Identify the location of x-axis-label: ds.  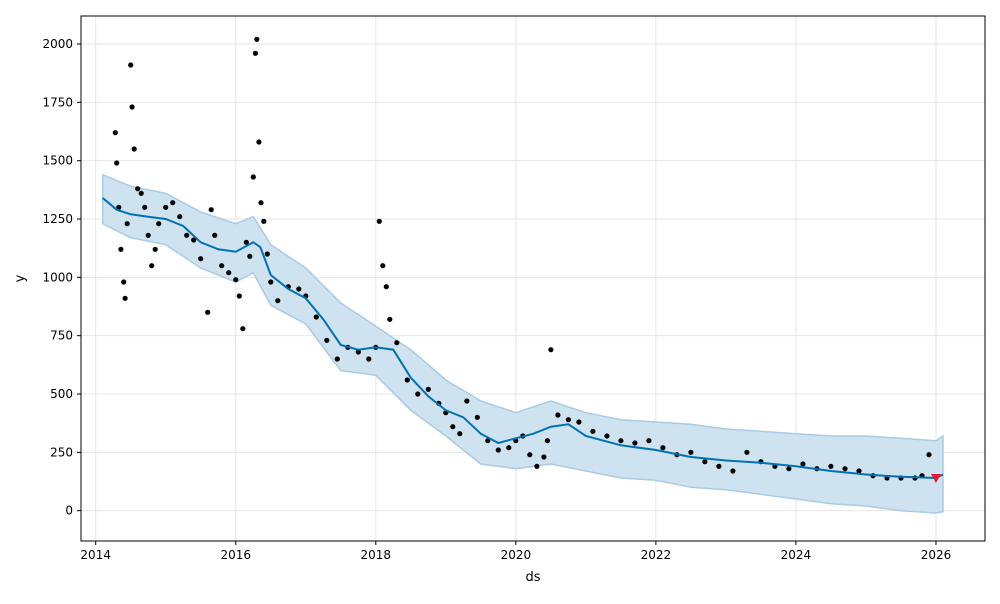
(532, 577).